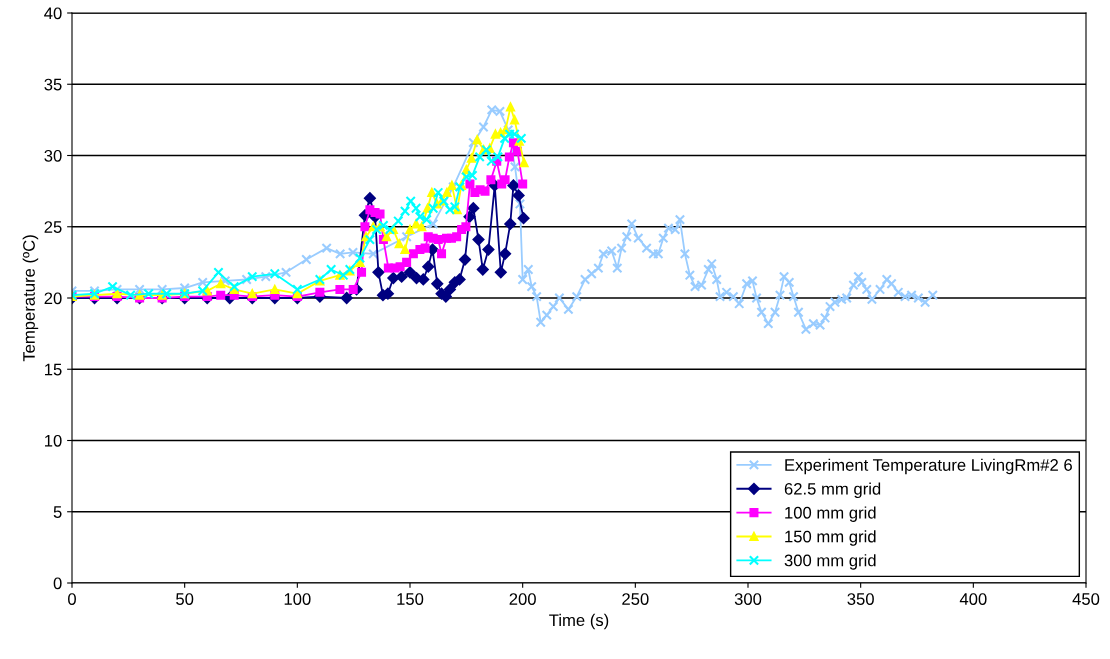  I want to click on legend-label: 62.5 mm grid, so click(832, 490).